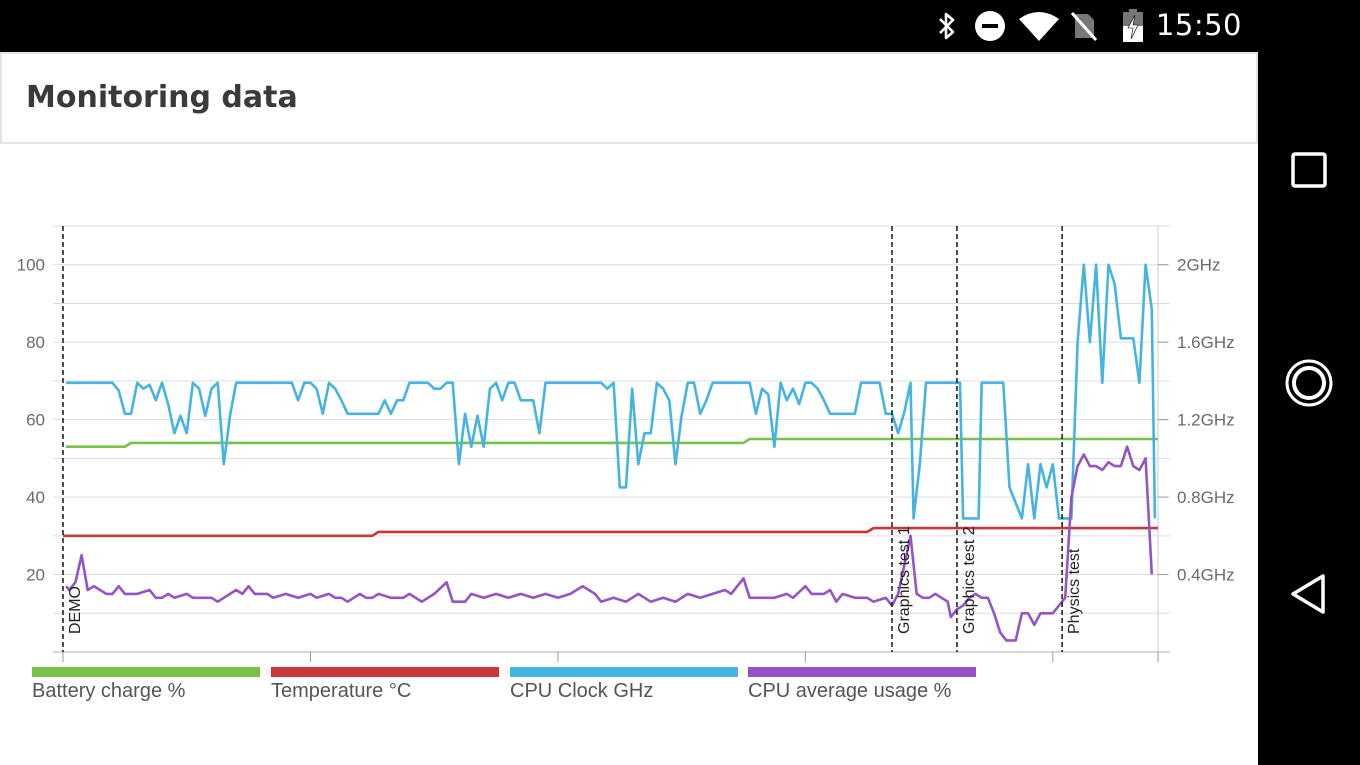  What do you see at coordinates (990, 26) in the screenshot?
I see `do-not-disturb-icon` at bounding box center [990, 26].